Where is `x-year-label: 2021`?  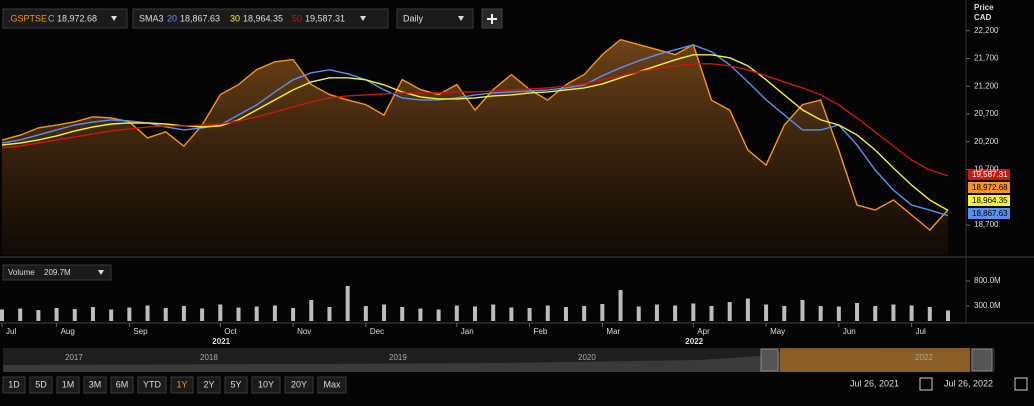 x-year-label: 2021 is located at coordinates (221, 341).